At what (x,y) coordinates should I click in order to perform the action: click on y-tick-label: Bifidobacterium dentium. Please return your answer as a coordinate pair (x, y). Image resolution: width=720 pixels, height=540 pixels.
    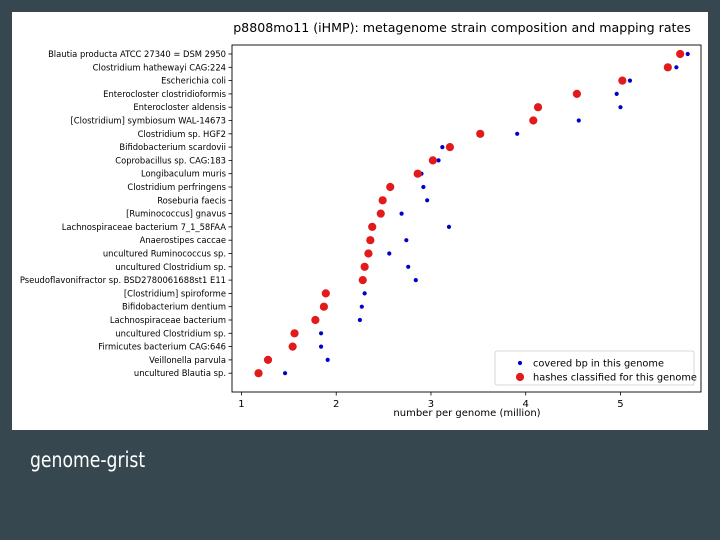
    Looking at the image, I should click on (174, 307).